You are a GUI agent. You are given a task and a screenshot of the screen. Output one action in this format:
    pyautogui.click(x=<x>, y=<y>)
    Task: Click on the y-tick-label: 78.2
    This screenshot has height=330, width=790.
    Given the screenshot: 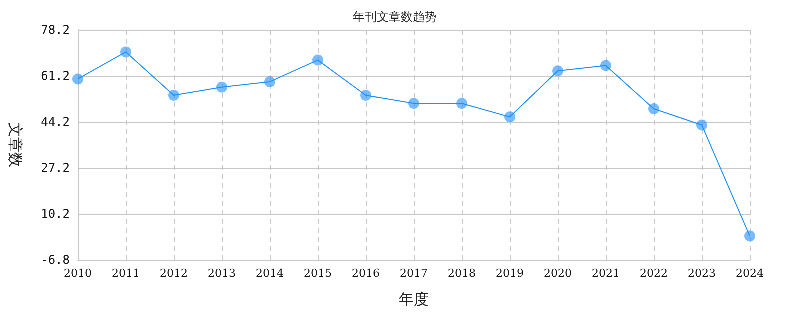 What is the action you would take?
    pyautogui.click(x=55, y=30)
    